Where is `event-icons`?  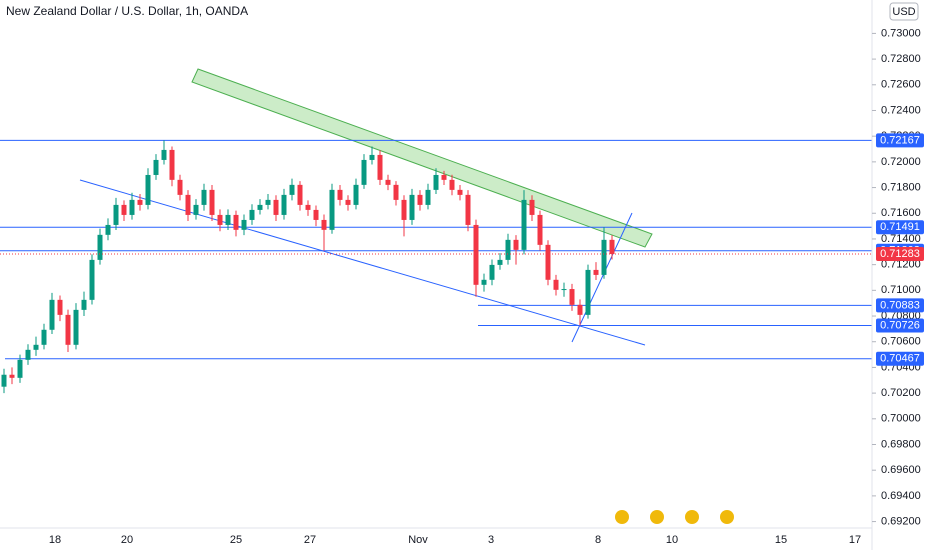 event-icons is located at coordinates (674, 517).